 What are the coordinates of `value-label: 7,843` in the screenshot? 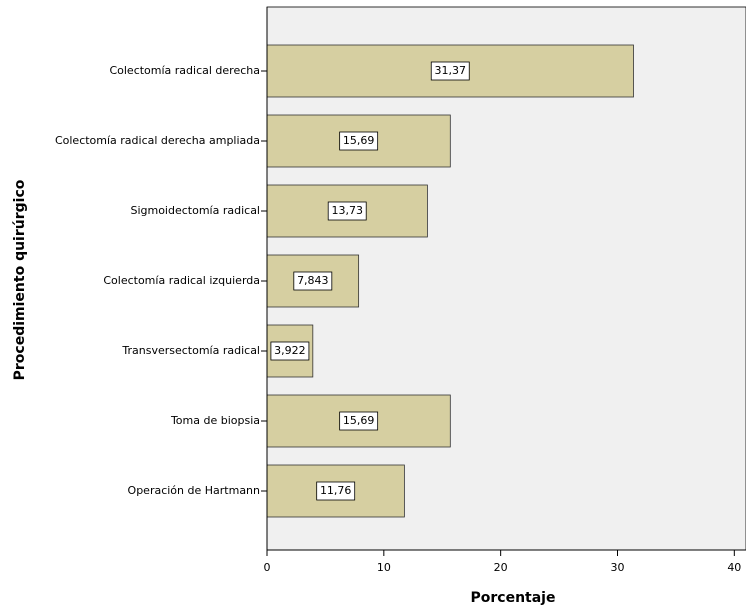 It's located at (313, 280).